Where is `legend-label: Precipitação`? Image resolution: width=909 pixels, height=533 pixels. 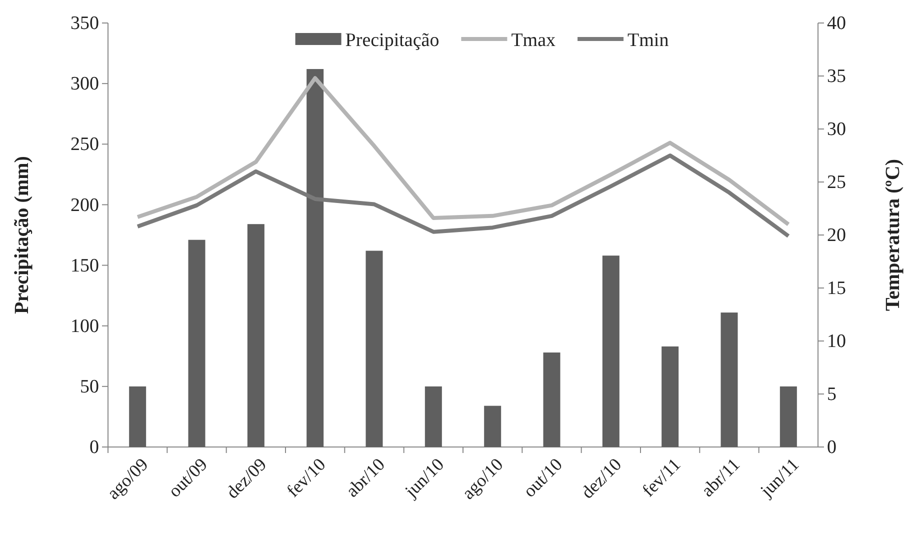
legend-label: Precipitação is located at coordinates (392, 40).